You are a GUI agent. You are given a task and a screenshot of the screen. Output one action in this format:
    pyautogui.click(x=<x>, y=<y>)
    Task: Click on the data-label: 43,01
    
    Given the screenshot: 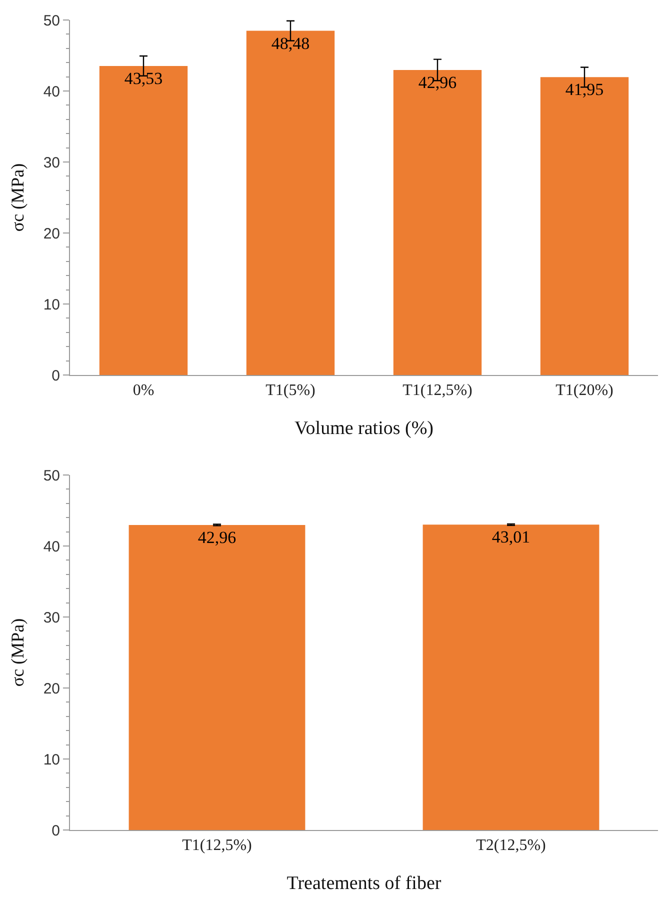 What is the action you would take?
    pyautogui.click(x=511, y=537)
    